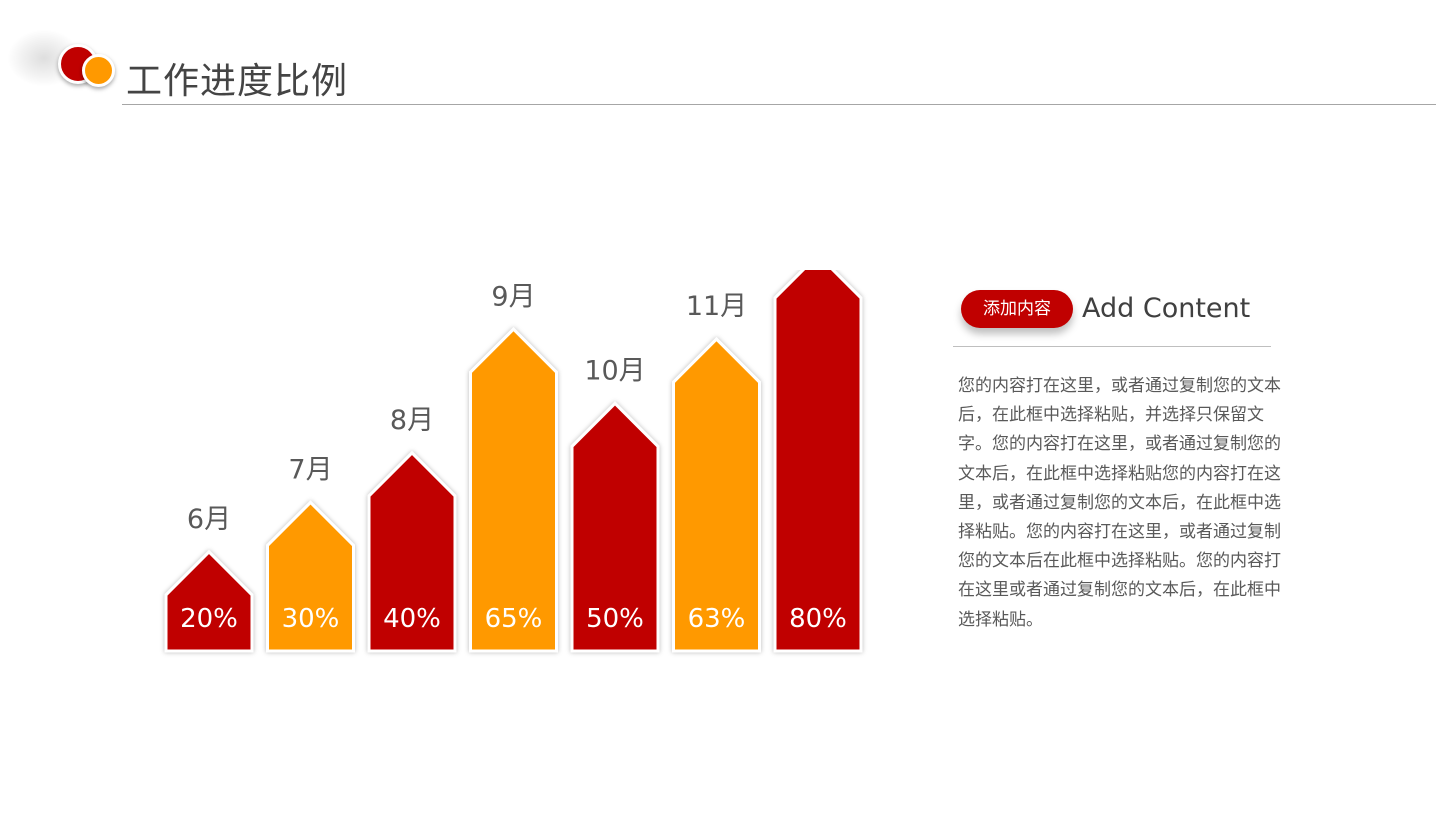 This screenshot has width=1436, height=832. Describe the element at coordinates (1112, 346) in the screenshot. I see `panel-divider` at that location.